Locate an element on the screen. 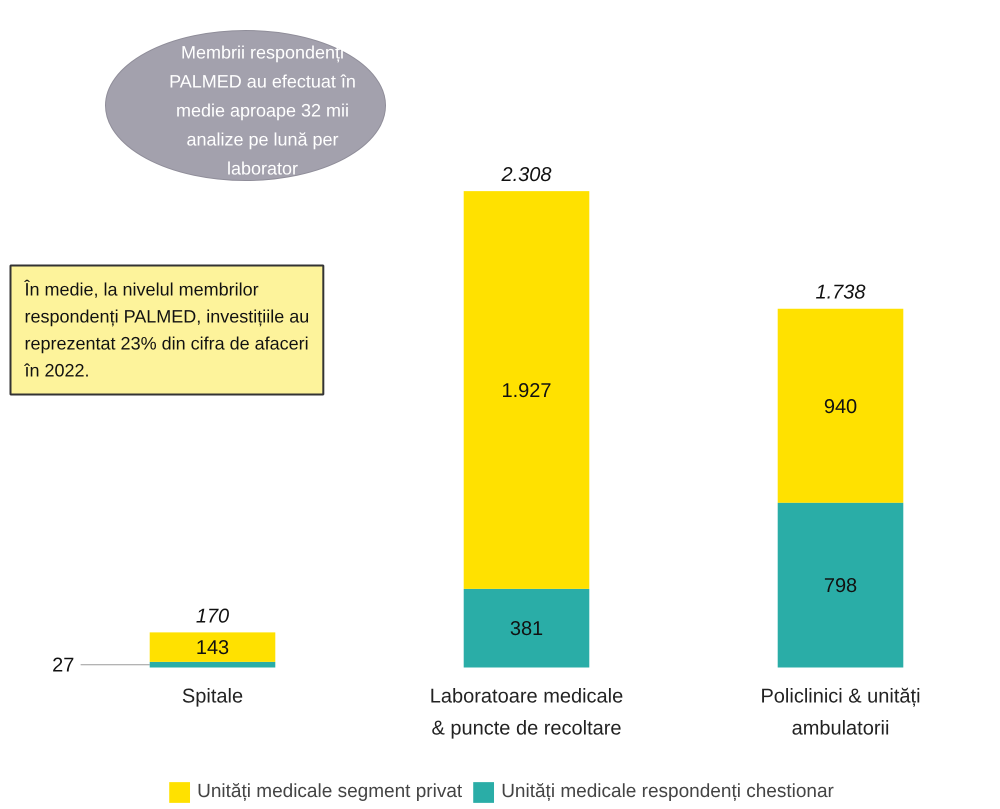 The image size is (1000, 809). data-label: 940 is located at coordinates (841, 407).